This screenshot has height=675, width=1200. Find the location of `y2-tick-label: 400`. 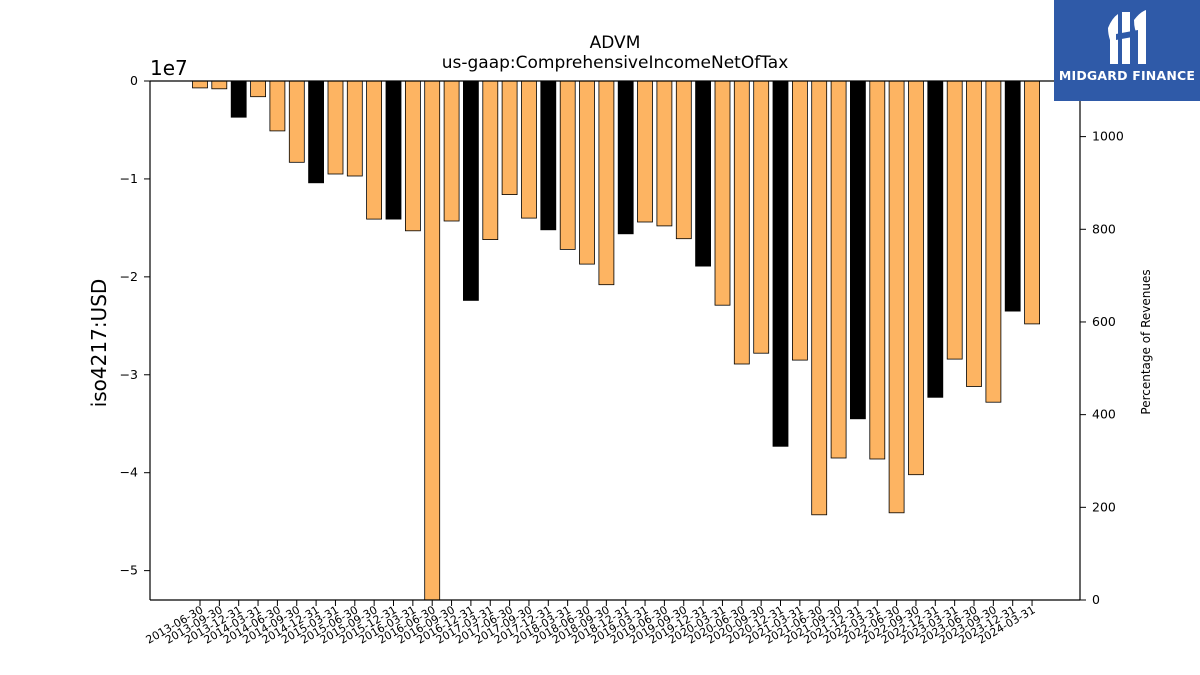

y2-tick-label: 400 is located at coordinates (1104, 414).